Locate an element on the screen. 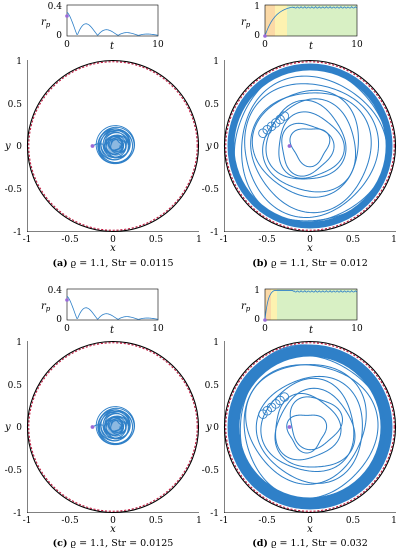  inset-xlabel: t is located at coordinates (112, 330).